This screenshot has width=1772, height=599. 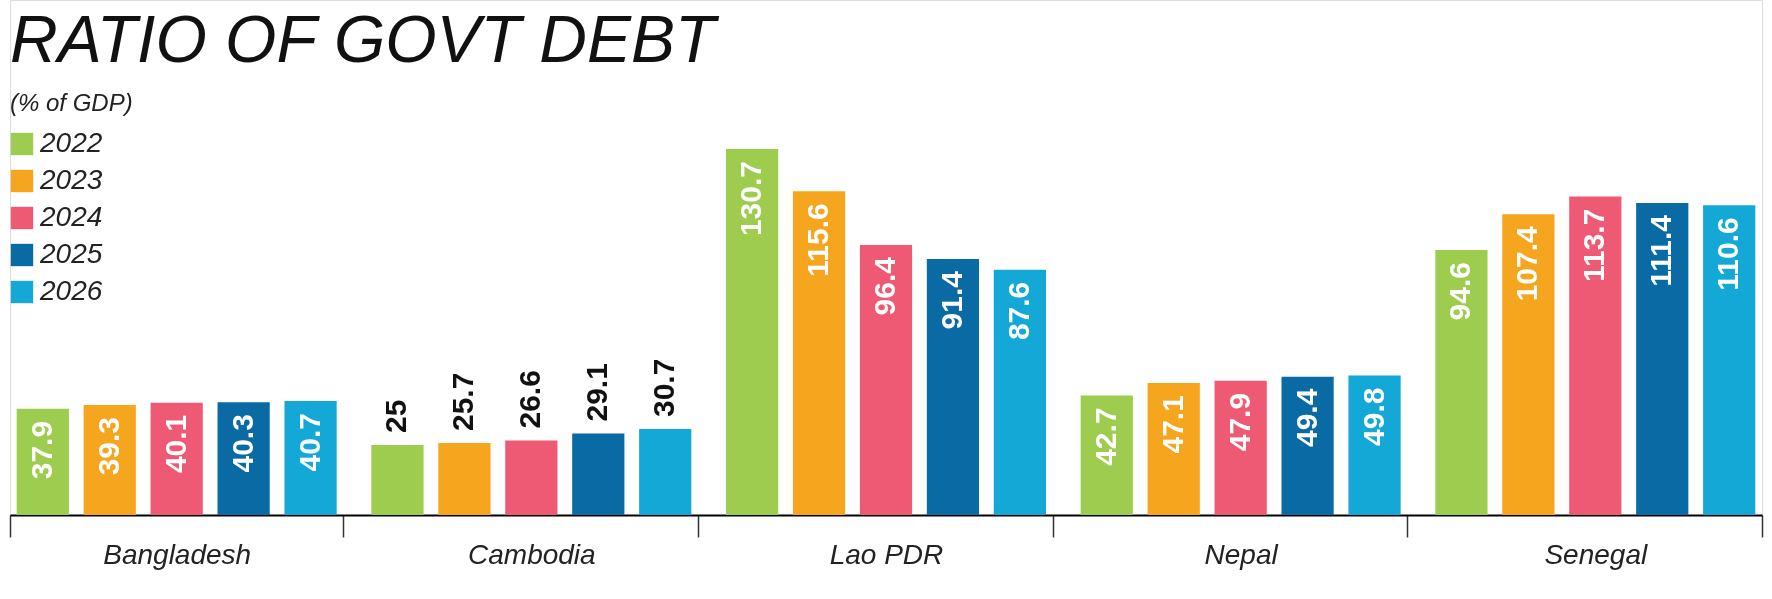 I want to click on data-label: 113.7, so click(x=1594, y=245).